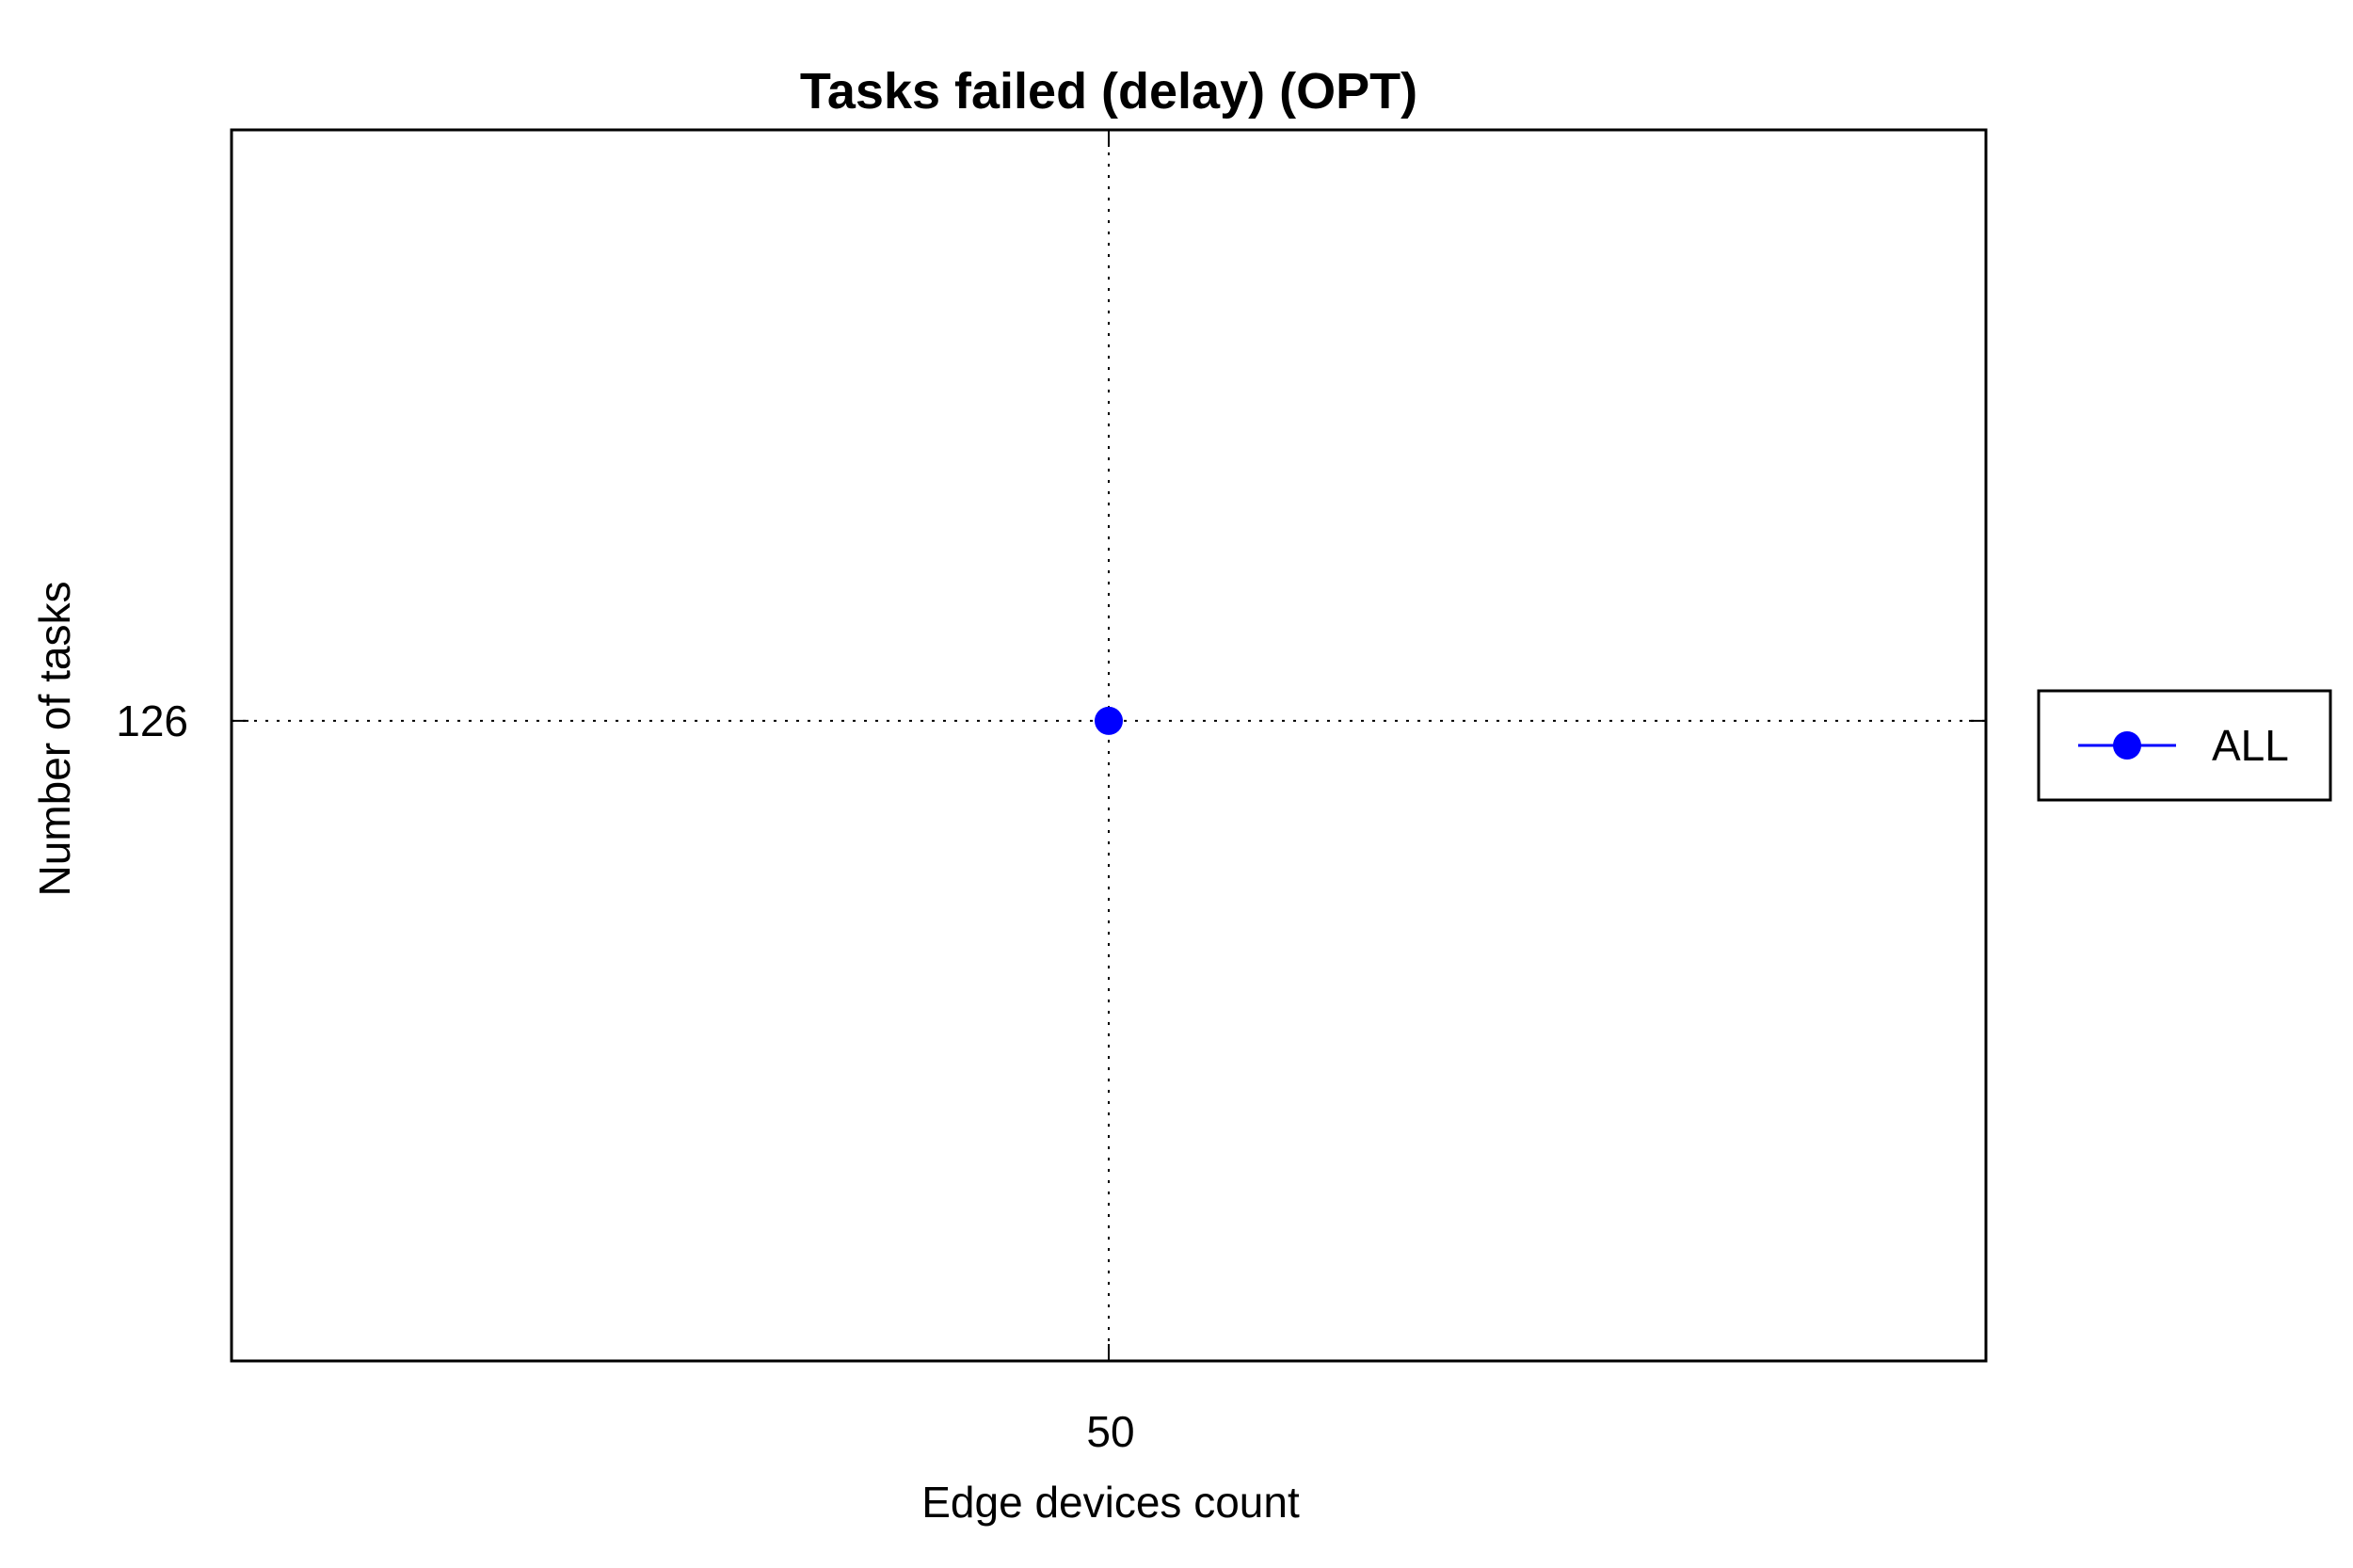 This screenshot has height=1568, width=2353. What do you see at coordinates (2127, 745) in the screenshot?
I see `legend-marker-all` at bounding box center [2127, 745].